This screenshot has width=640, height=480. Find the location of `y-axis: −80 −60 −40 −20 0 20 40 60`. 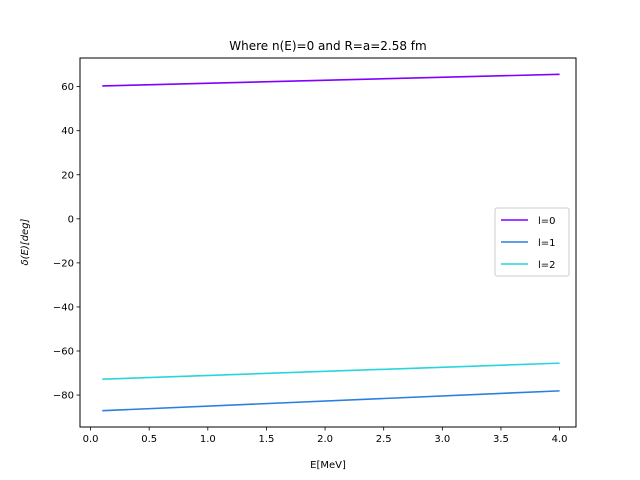

y-axis: −80 −60 −40 −20 0 20 40 60 is located at coordinates (66, 242).